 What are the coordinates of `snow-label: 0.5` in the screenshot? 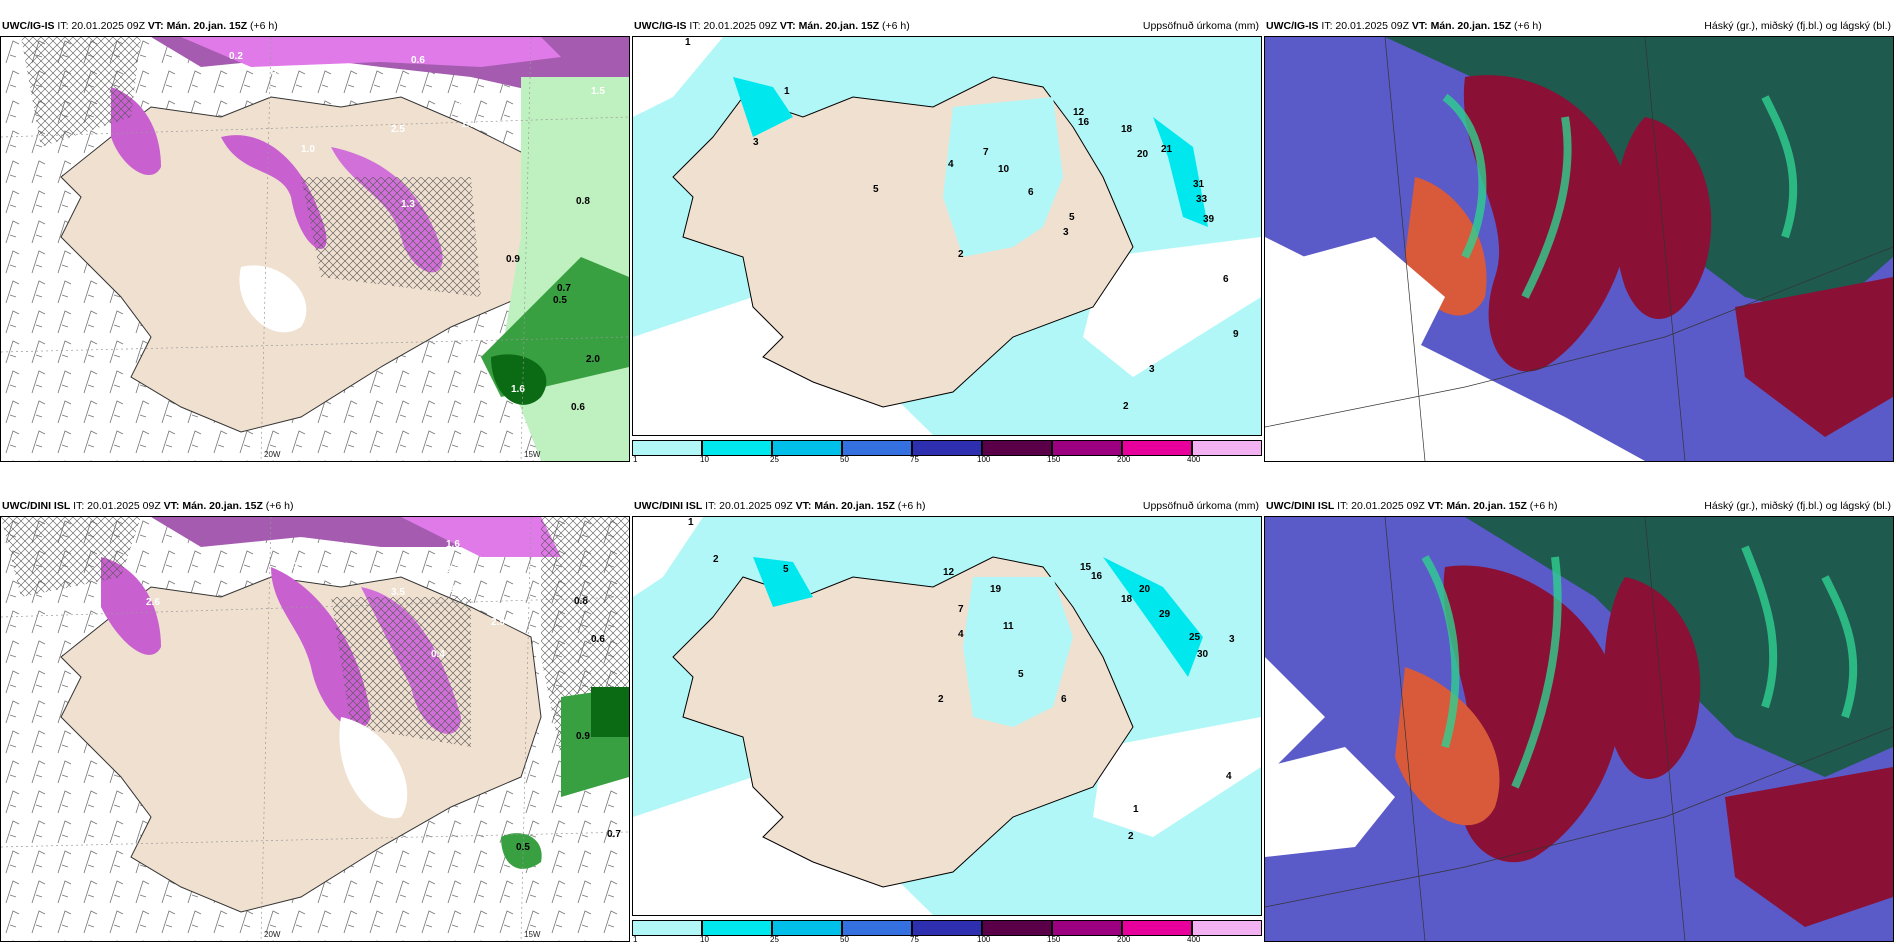 It's located at (560, 300).